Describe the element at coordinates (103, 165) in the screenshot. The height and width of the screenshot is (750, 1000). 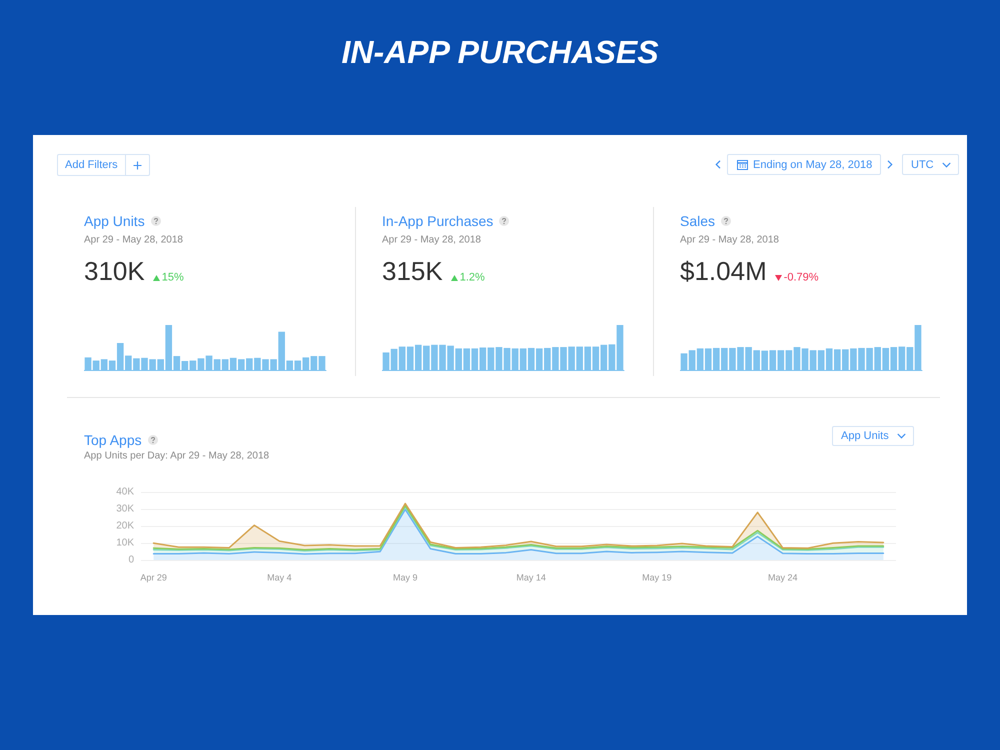
I see `button: Add Filters` at that location.